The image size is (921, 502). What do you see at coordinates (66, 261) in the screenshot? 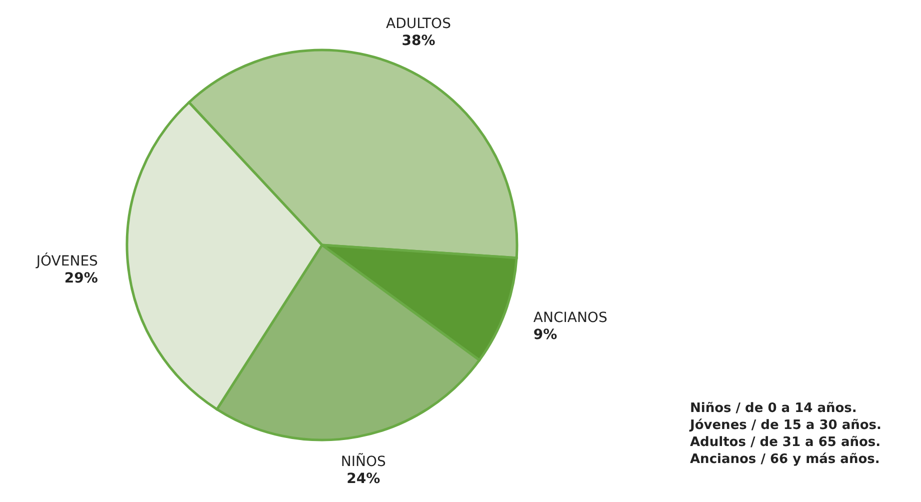
I see `slice-label: JÓVENES` at bounding box center [66, 261].